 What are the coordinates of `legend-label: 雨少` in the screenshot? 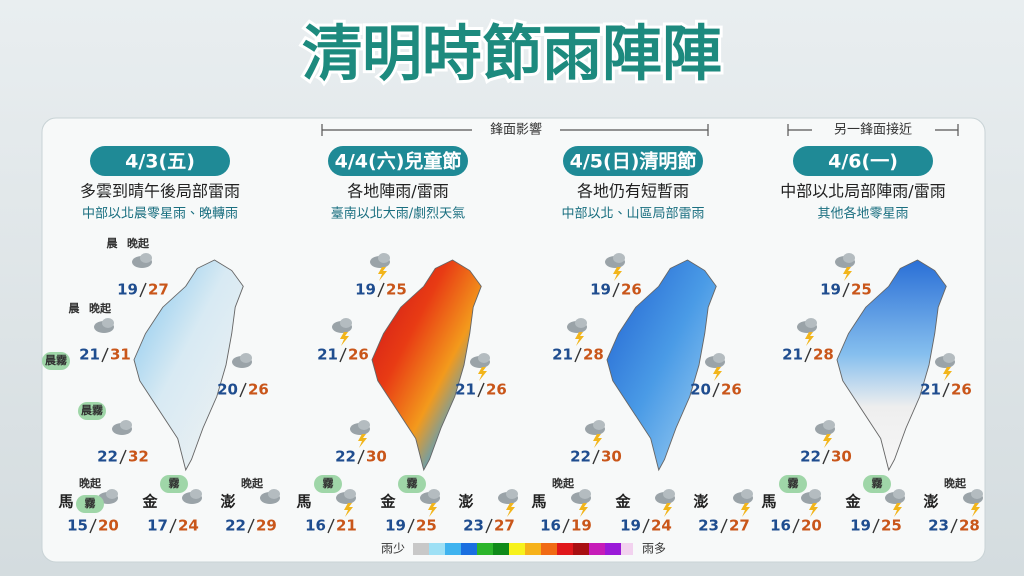 It's located at (393, 549).